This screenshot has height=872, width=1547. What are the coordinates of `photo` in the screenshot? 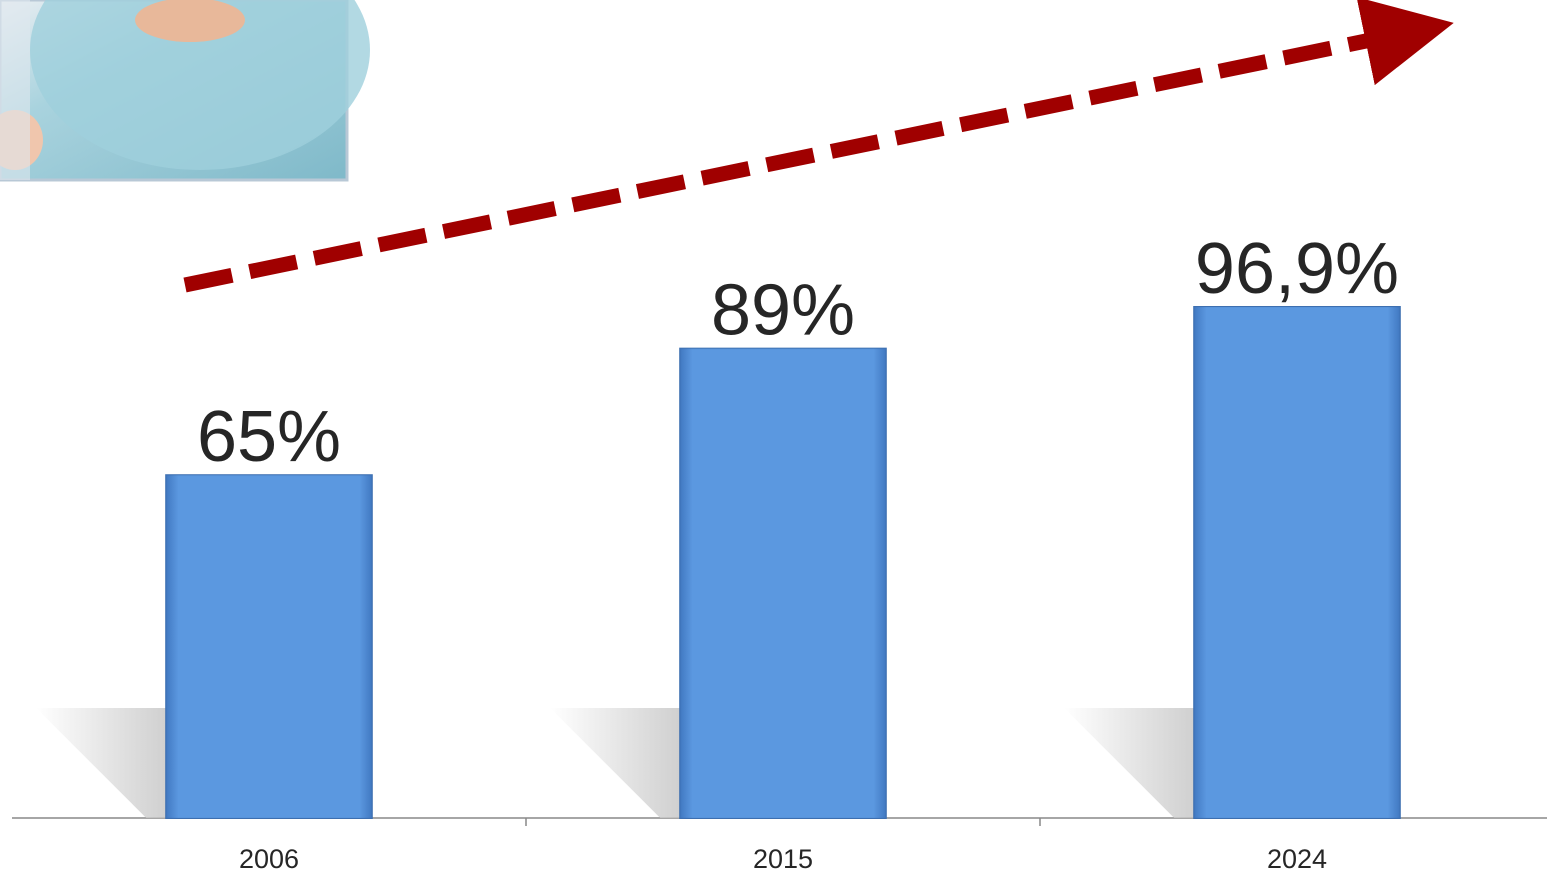 It's located at (185, 91).